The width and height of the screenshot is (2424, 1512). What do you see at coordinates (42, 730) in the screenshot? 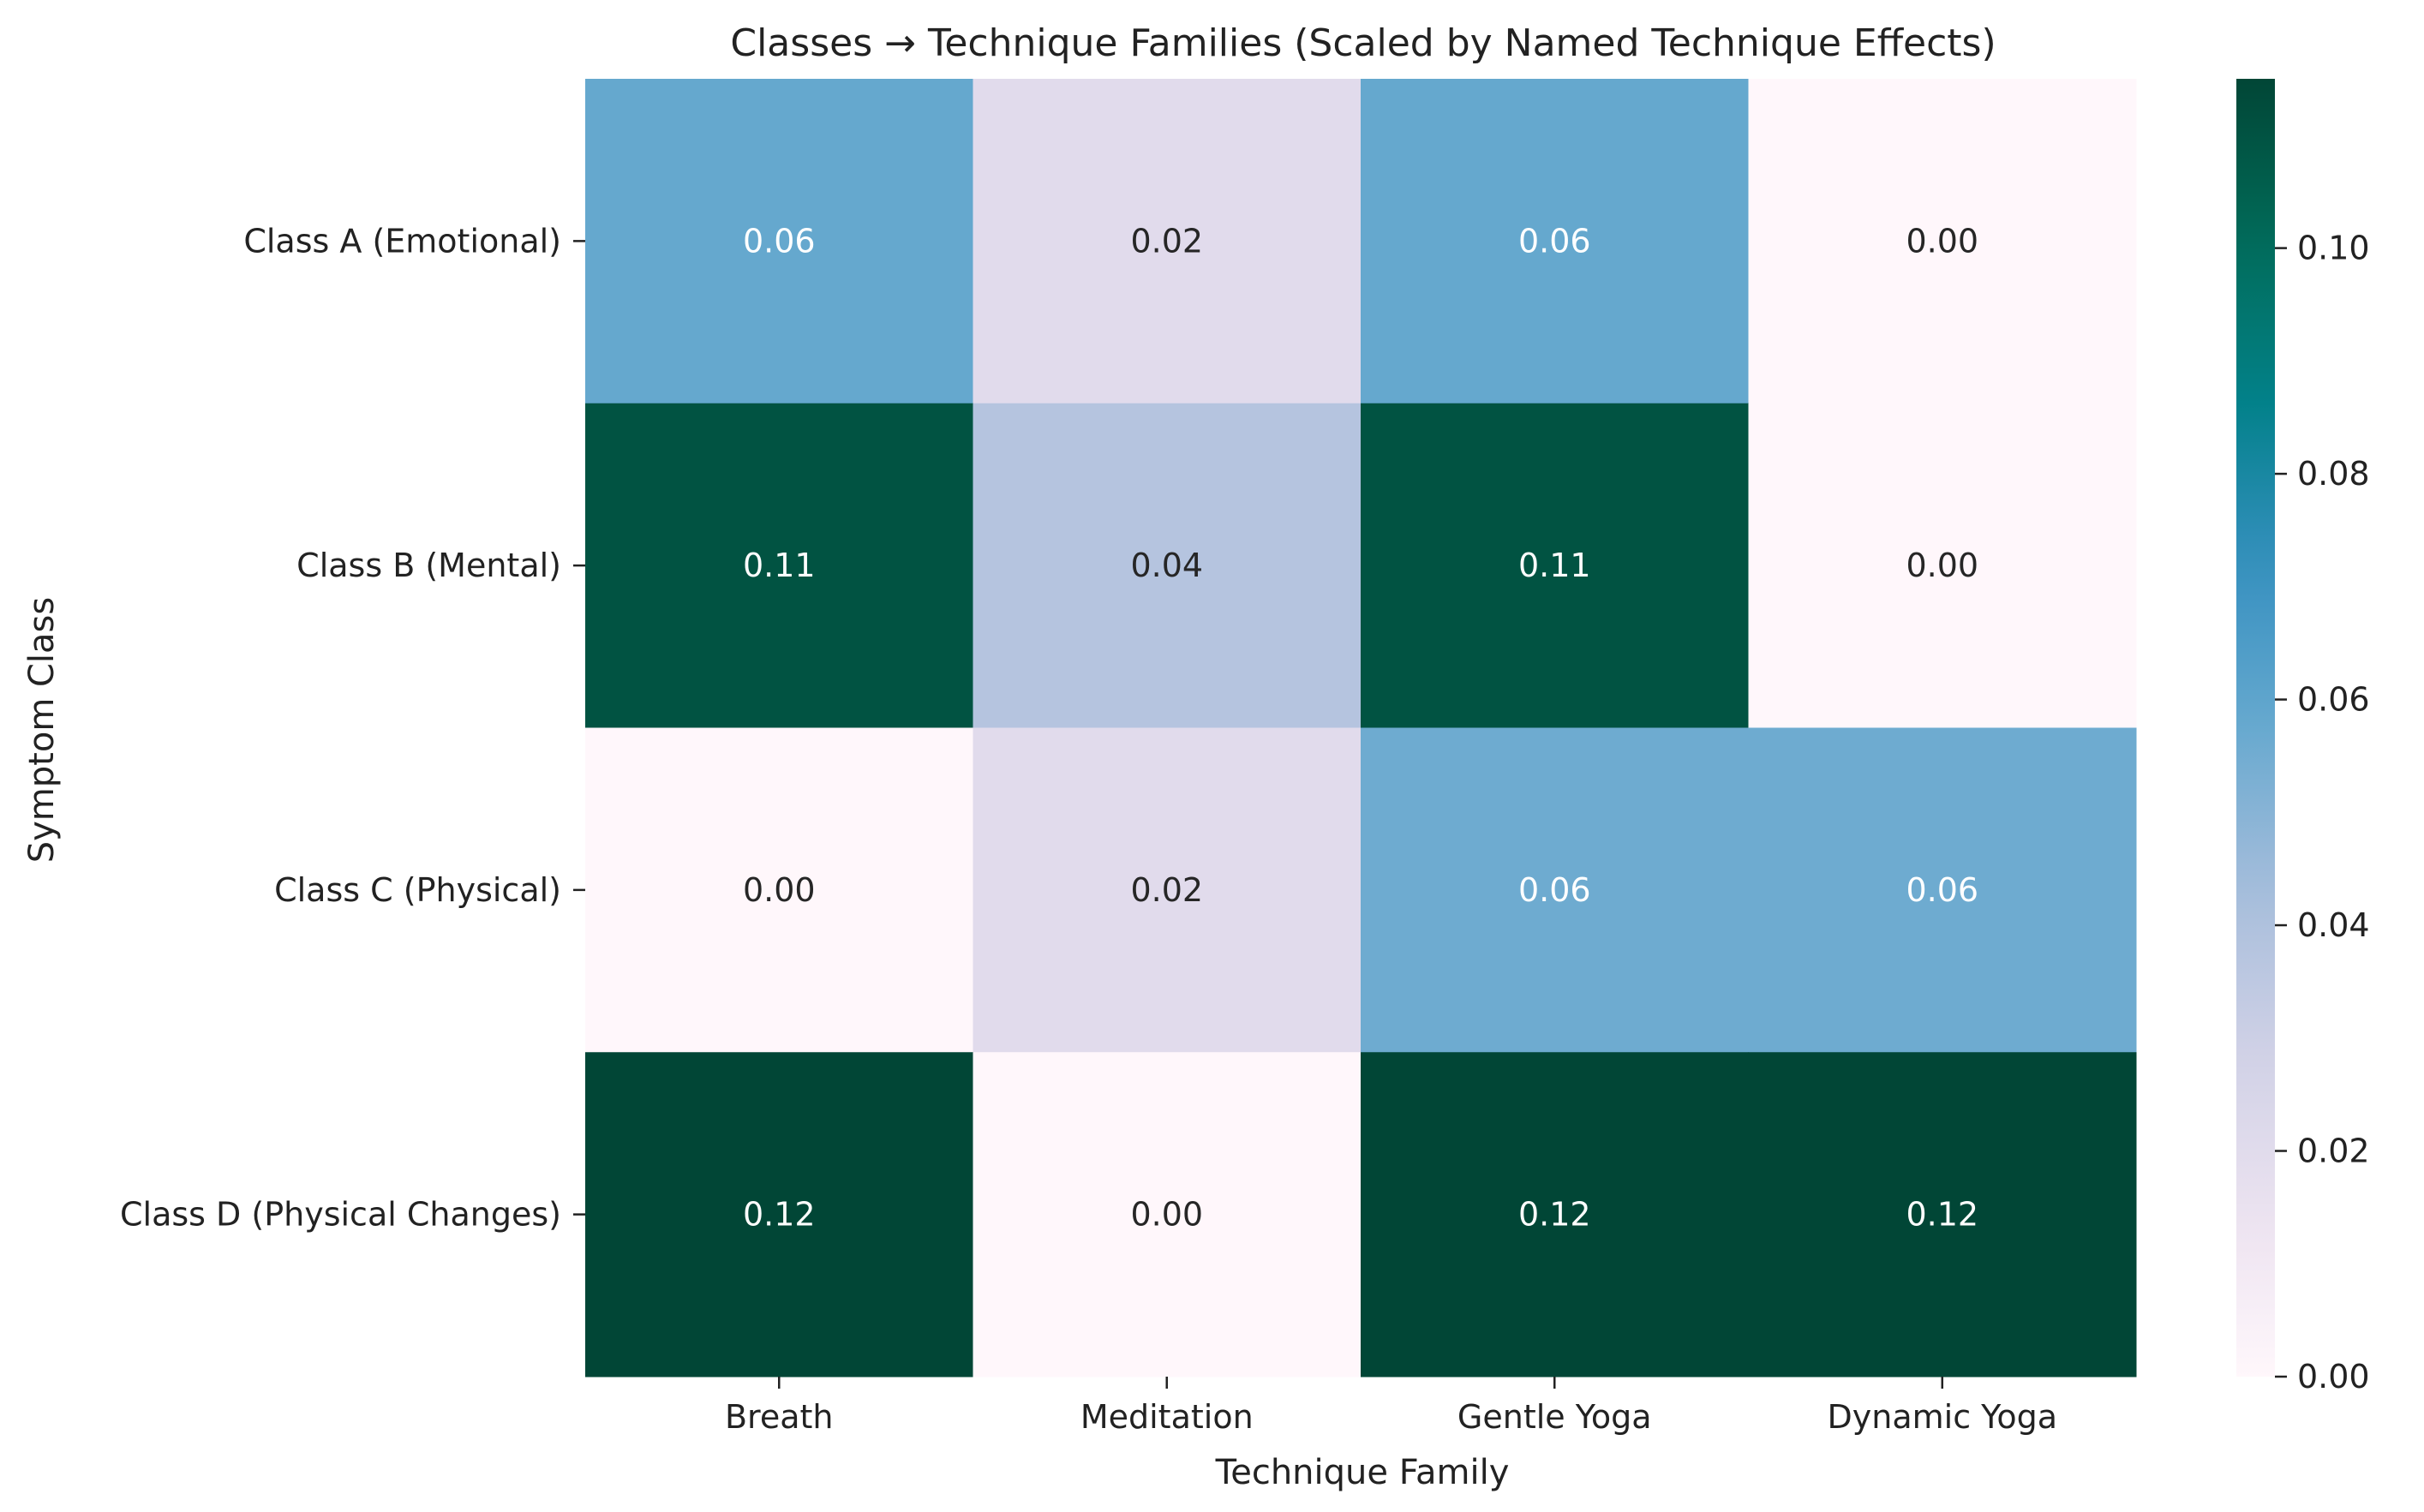
I see `y-axis-label: Symptom Class` at bounding box center [42, 730].